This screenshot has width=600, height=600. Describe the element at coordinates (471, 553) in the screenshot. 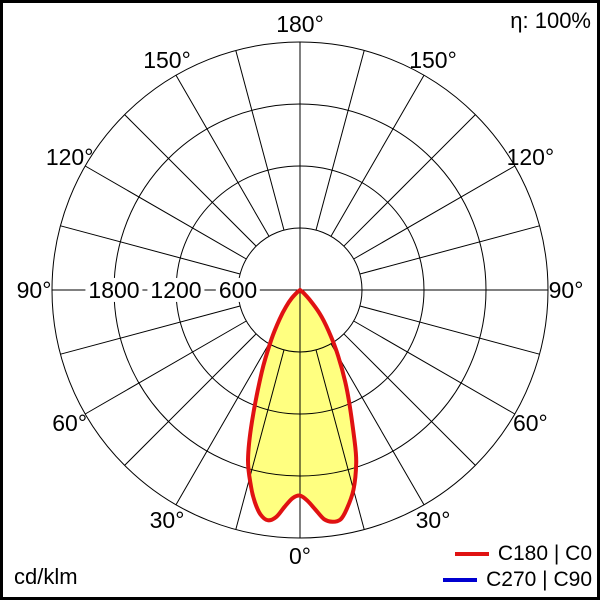

I see `legend-line-red-icon` at that location.